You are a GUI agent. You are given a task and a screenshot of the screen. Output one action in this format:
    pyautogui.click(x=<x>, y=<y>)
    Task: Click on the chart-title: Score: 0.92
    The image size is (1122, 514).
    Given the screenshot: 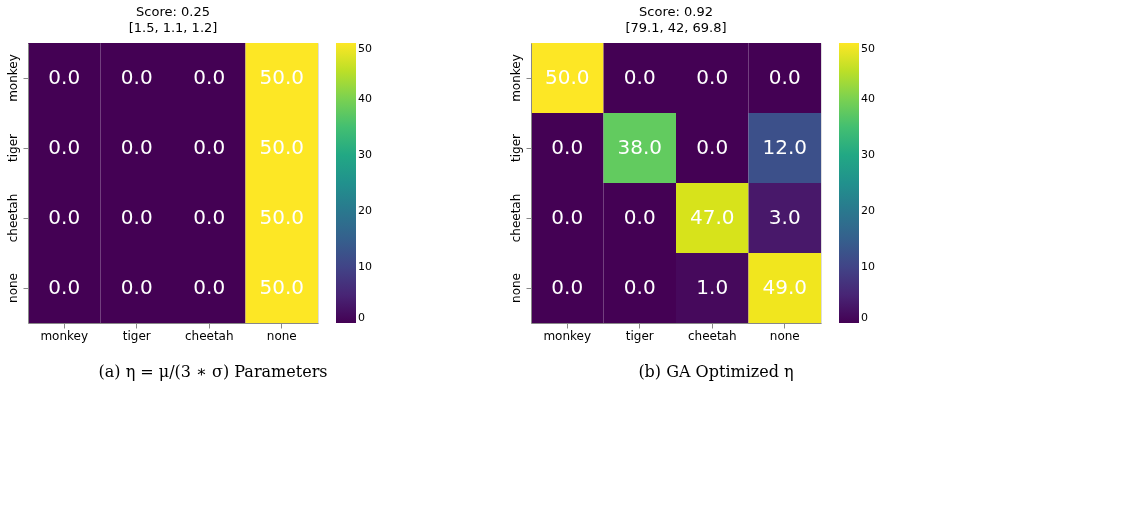 What is the action you would take?
    pyautogui.click(x=676, y=11)
    